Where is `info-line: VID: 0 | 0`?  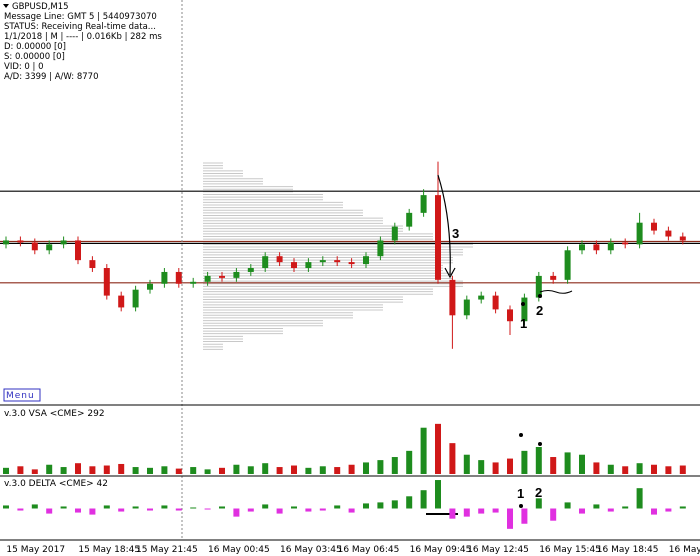
info-line: VID: 0 | 0 is located at coordinates (24, 67).